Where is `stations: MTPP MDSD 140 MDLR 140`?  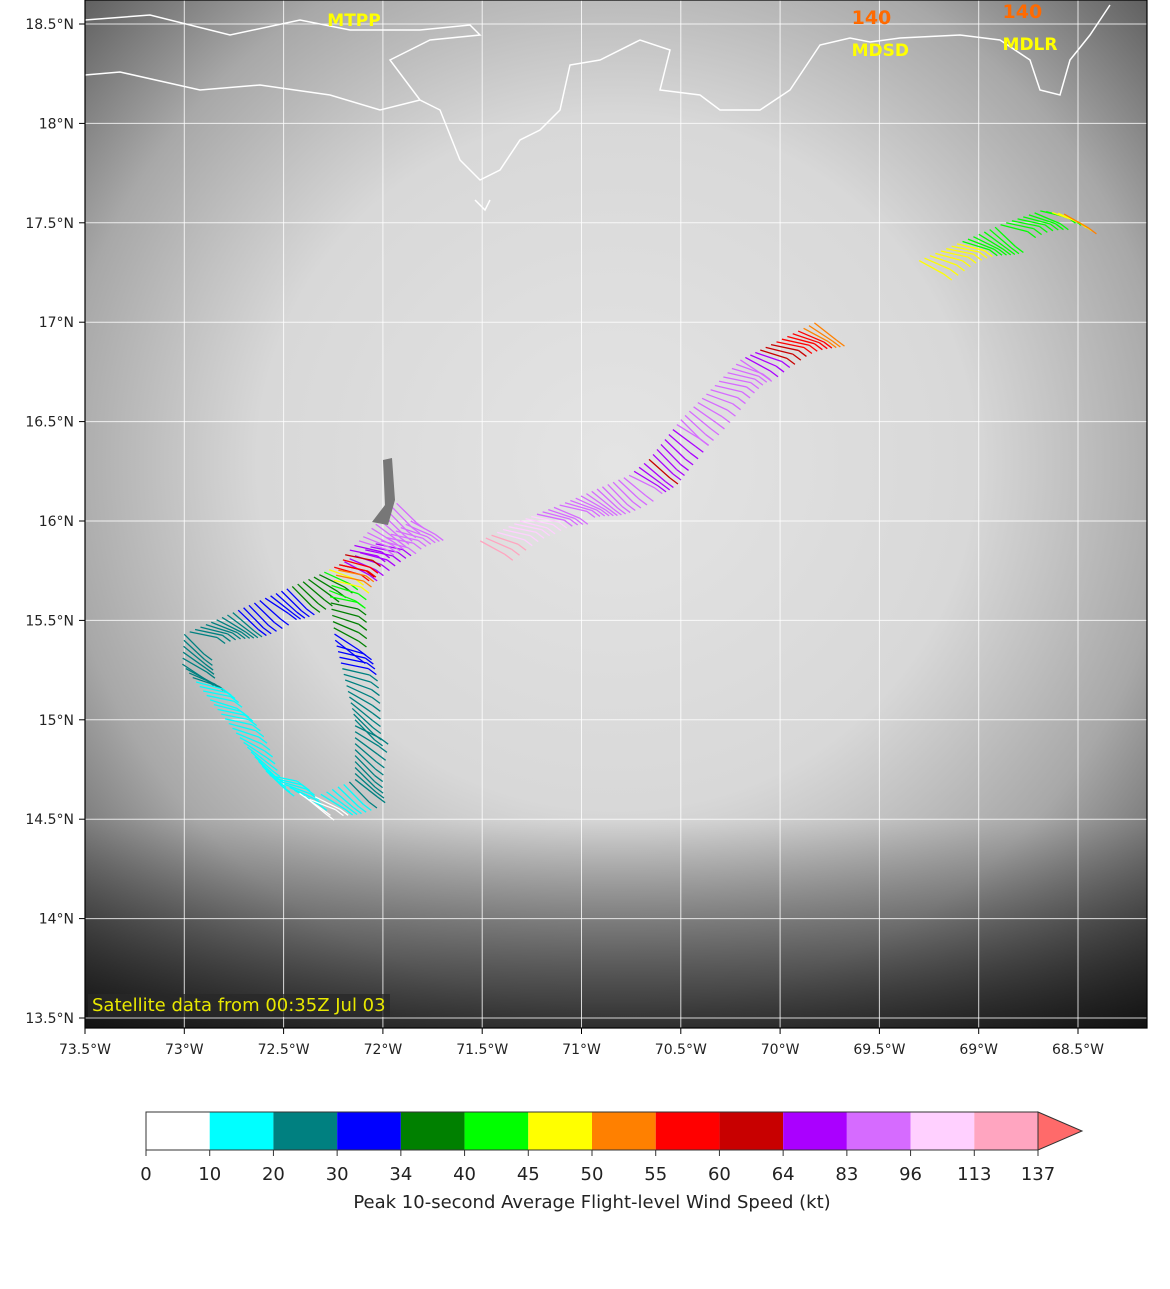 stations: MTPP MDSD 140 MDLR 140 is located at coordinates (692, 31).